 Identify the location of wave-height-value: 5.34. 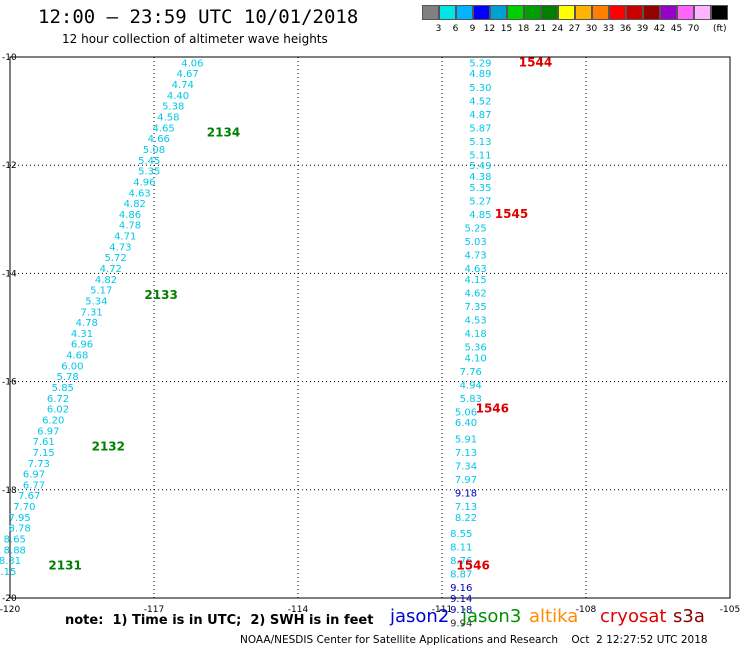
(96, 301).